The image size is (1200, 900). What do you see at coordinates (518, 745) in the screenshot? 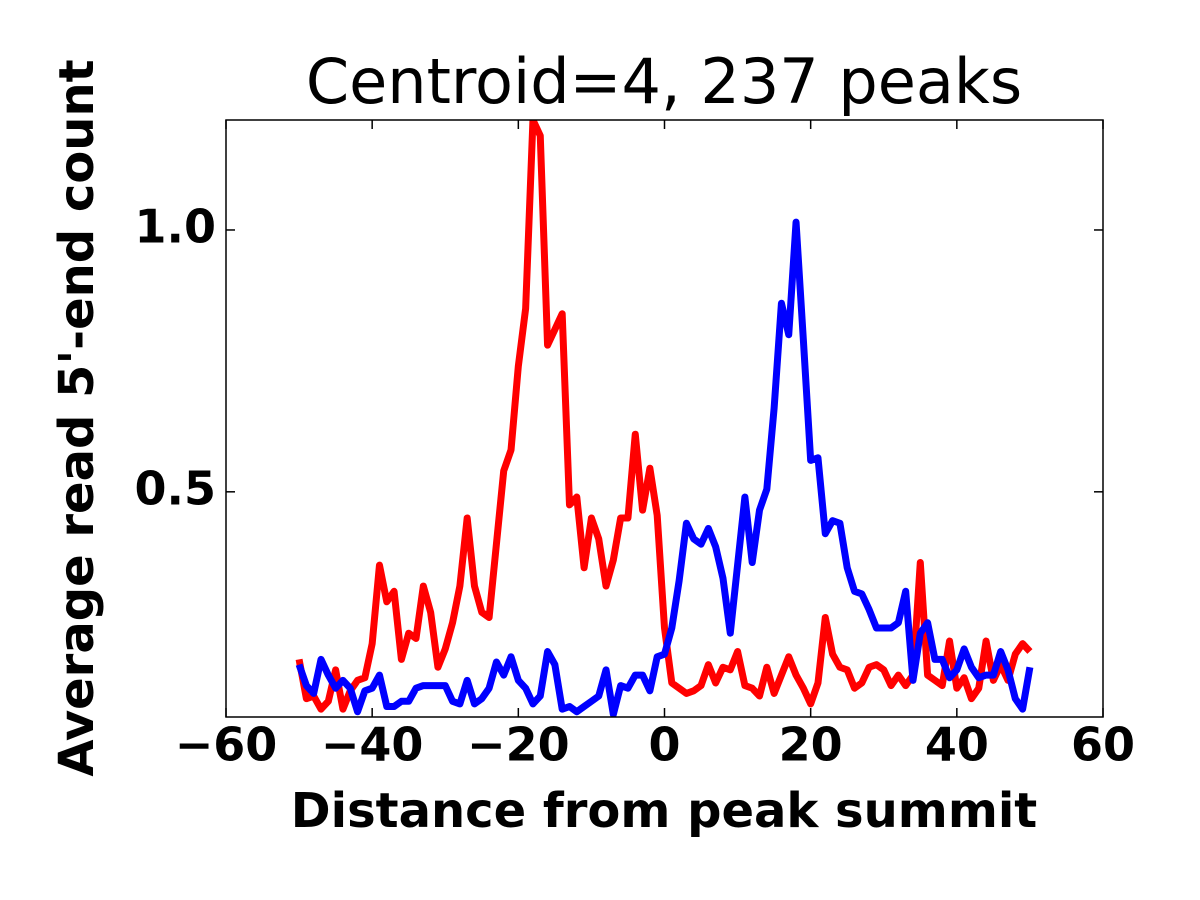
I see `x-tick-label: −20` at bounding box center [518, 745].